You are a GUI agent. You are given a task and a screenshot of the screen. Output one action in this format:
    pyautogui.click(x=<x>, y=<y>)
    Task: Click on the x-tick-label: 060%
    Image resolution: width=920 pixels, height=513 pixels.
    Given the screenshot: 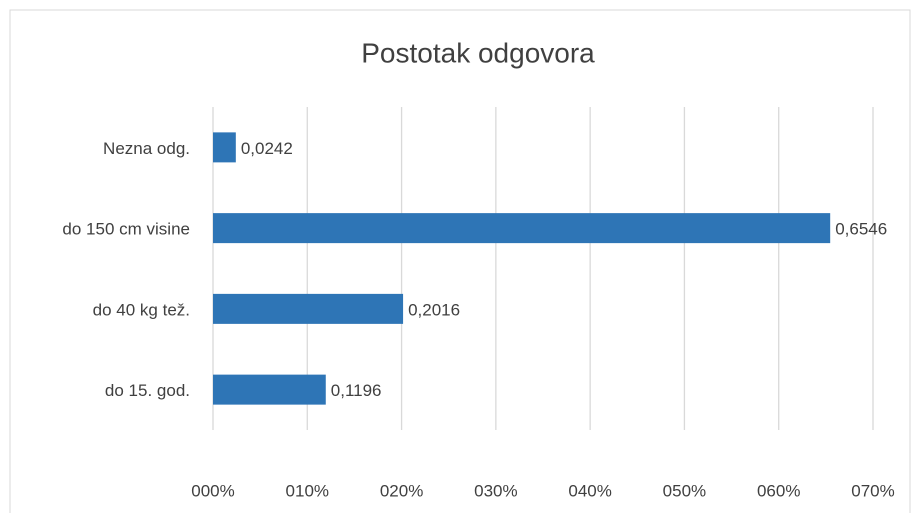 What is the action you would take?
    pyautogui.click(x=778, y=490)
    